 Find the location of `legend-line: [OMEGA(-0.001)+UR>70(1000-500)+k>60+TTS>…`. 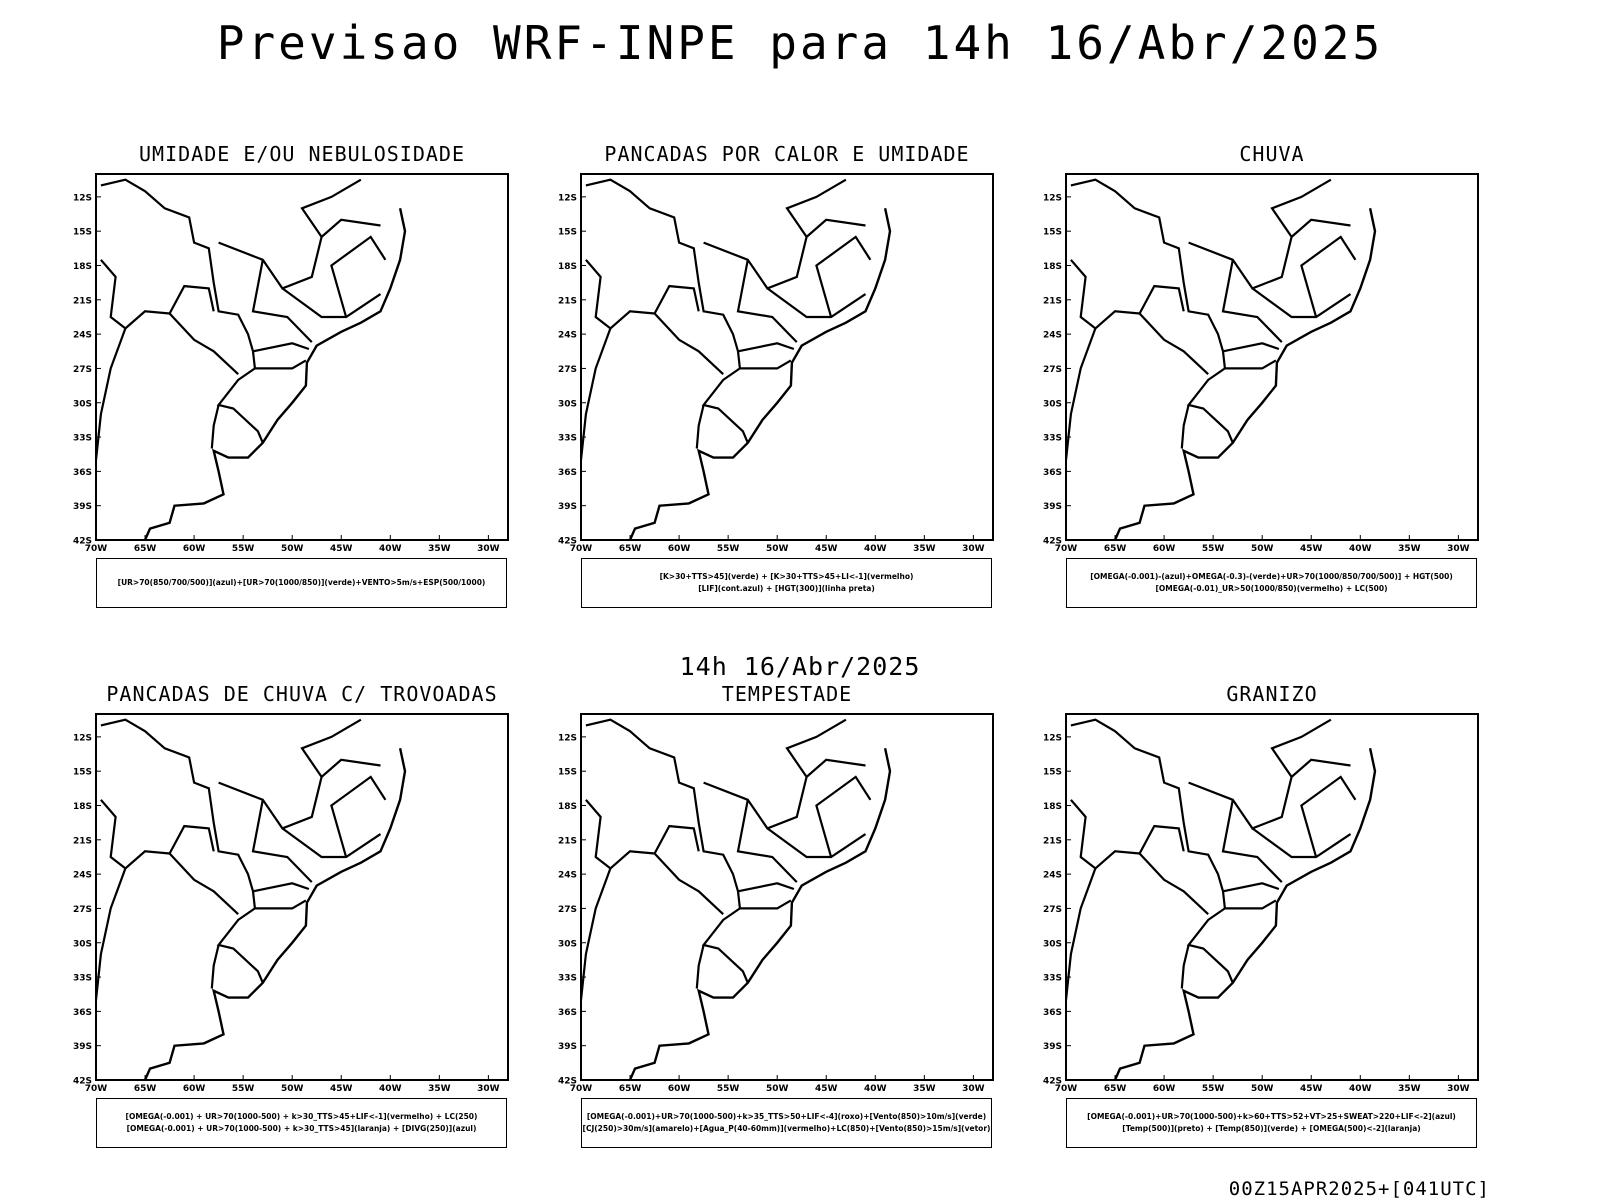

legend-line: [OMEGA(-0.001)+UR>70(1000-500)+k>60+TTS>… is located at coordinates (1271, 1116).